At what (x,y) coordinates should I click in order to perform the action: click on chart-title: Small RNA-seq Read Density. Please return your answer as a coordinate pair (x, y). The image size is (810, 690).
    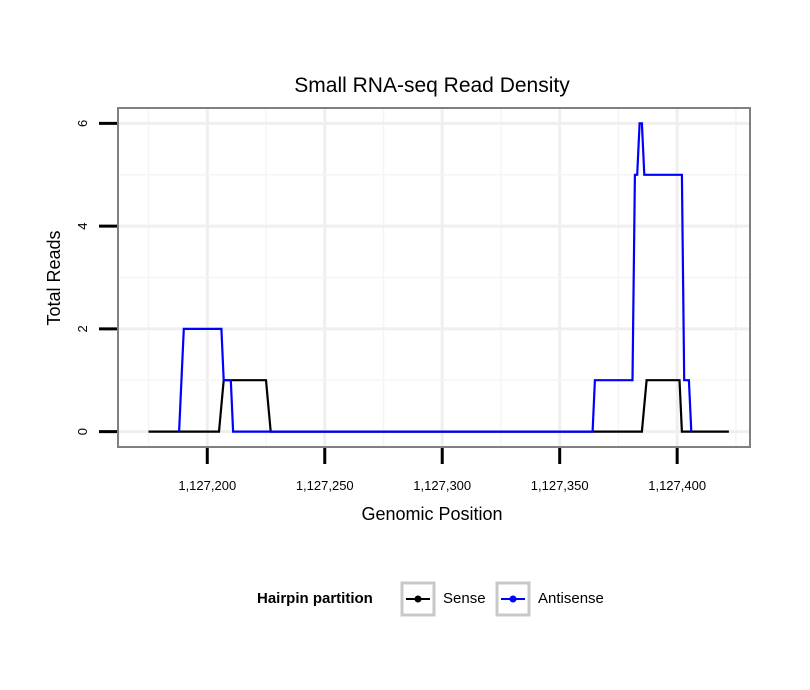
    Looking at the image, I should click on (432, 85).